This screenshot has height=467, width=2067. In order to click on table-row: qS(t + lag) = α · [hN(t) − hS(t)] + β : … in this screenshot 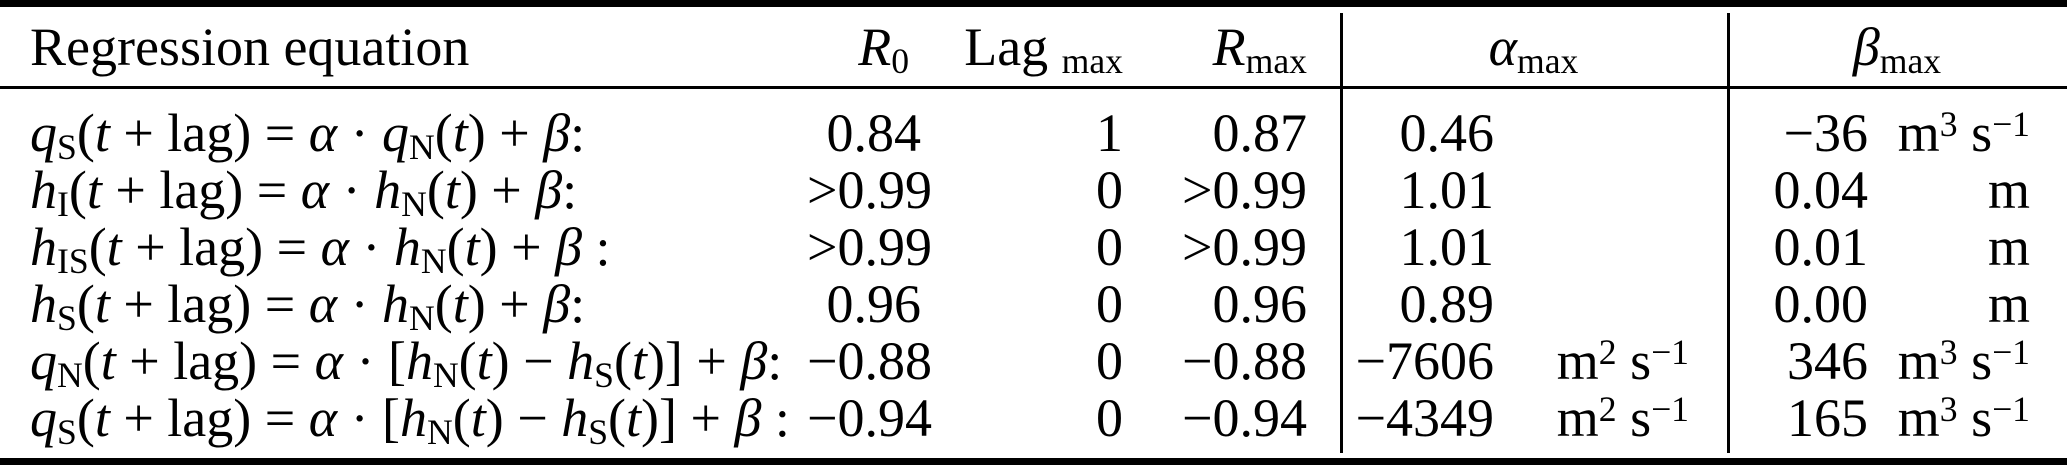, I will do `click(1033, 418)`.